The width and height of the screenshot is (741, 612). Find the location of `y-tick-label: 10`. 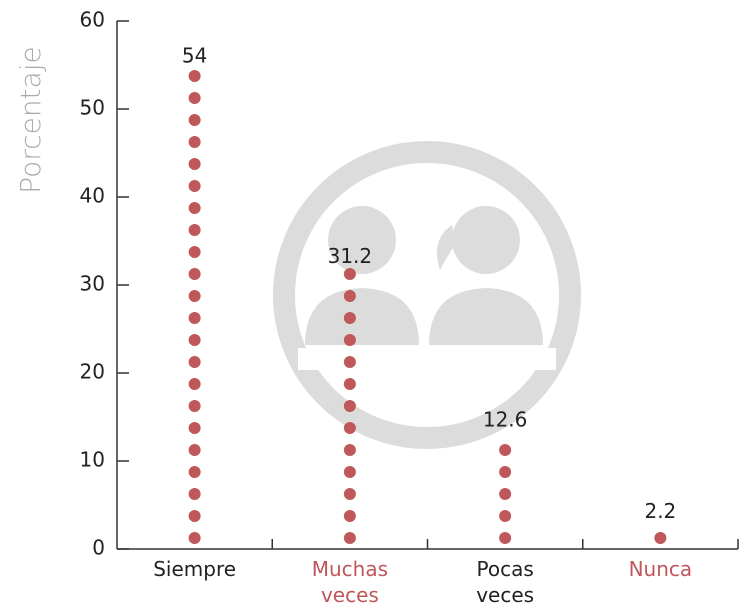

y-tick-label: 10 is located at coordinates (92, 460).